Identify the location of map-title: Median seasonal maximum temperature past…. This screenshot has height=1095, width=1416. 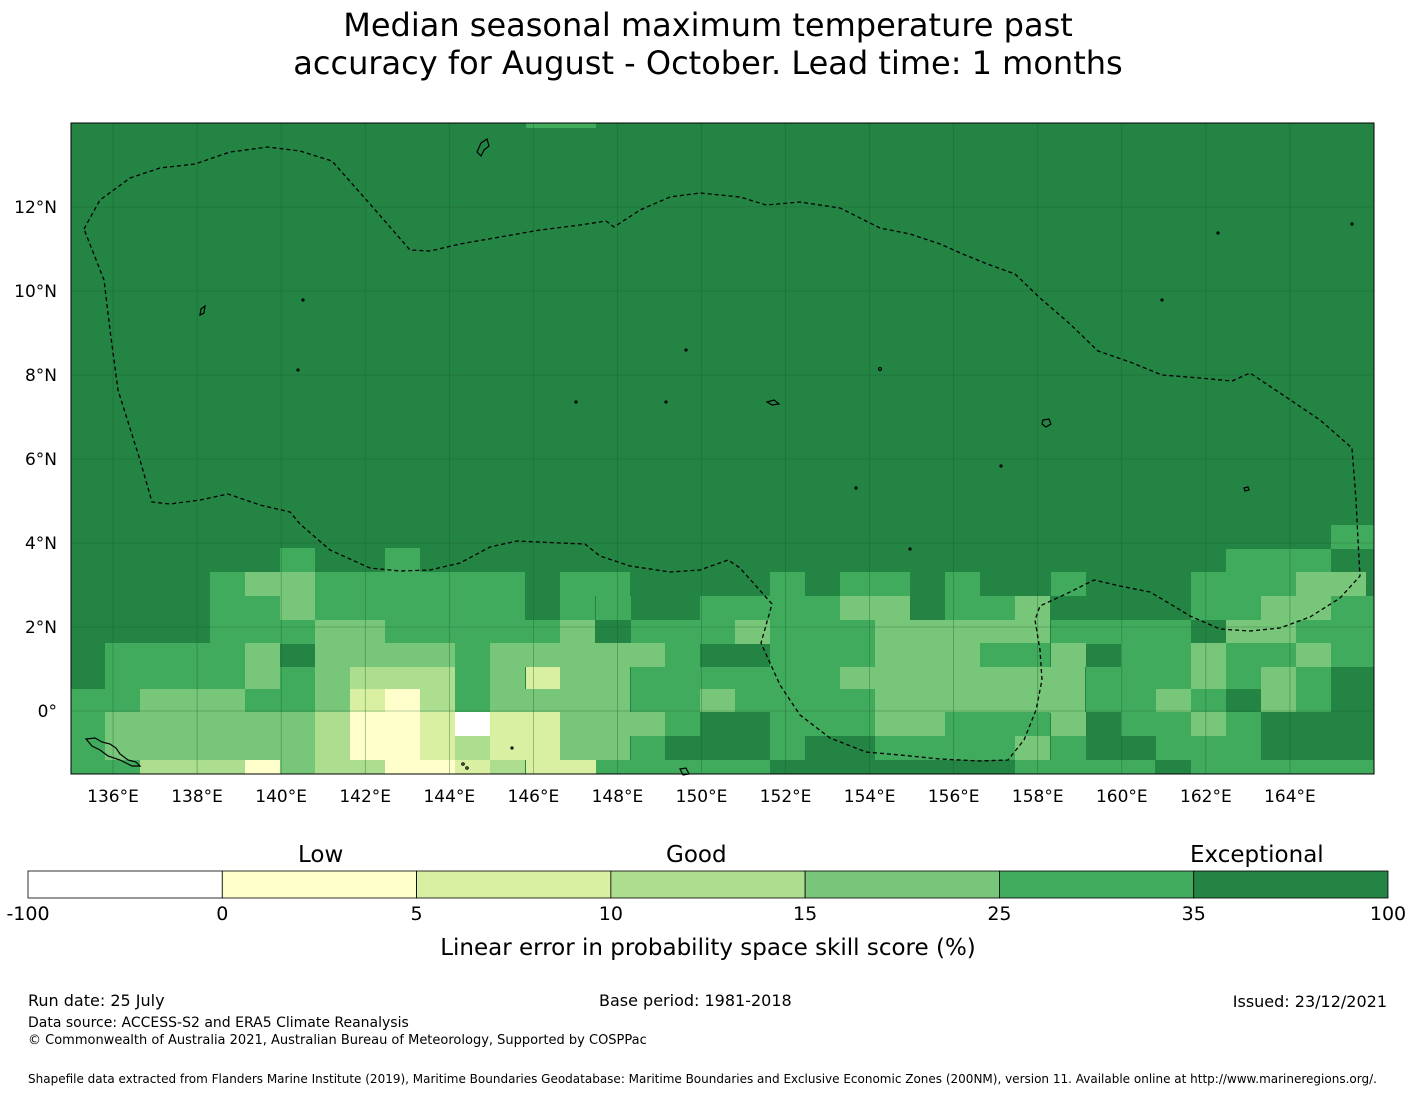
(708, 44).